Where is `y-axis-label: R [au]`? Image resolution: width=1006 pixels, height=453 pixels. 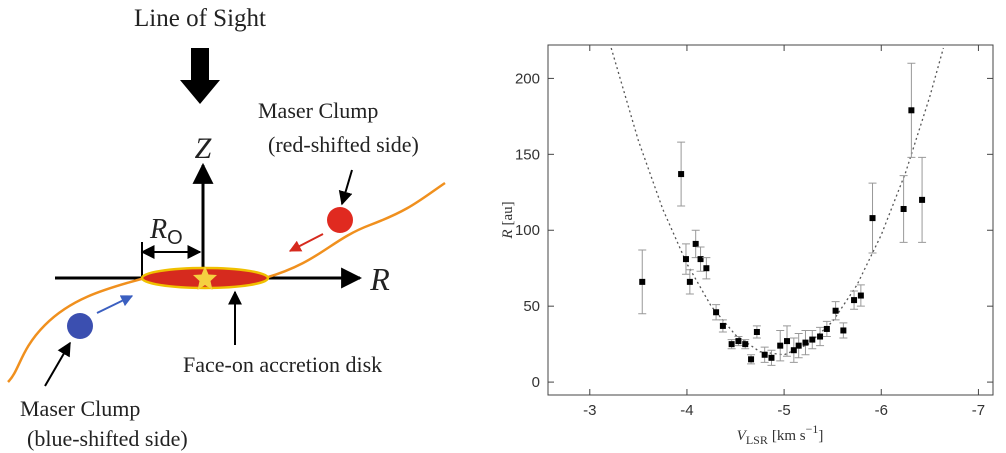
y-axis-label: R [au] is located at coordinates (508, 220).